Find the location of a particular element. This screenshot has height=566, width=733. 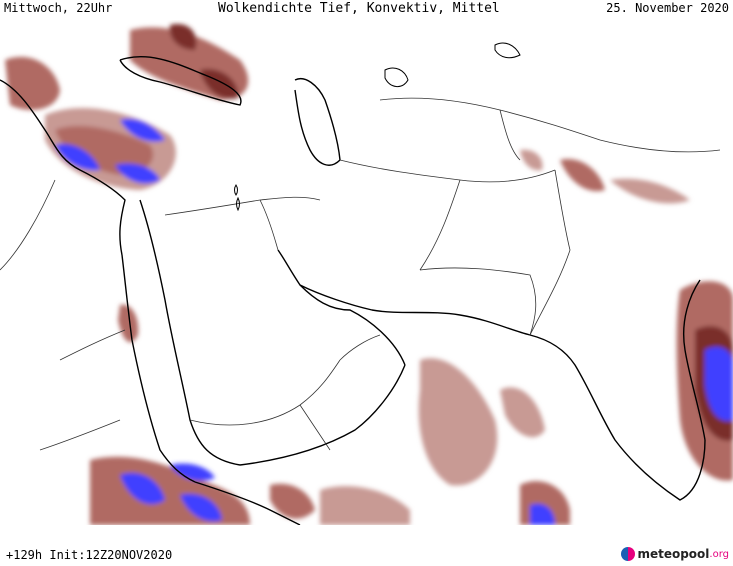

logo-text: meteopool is located at coordinates (673, 554).